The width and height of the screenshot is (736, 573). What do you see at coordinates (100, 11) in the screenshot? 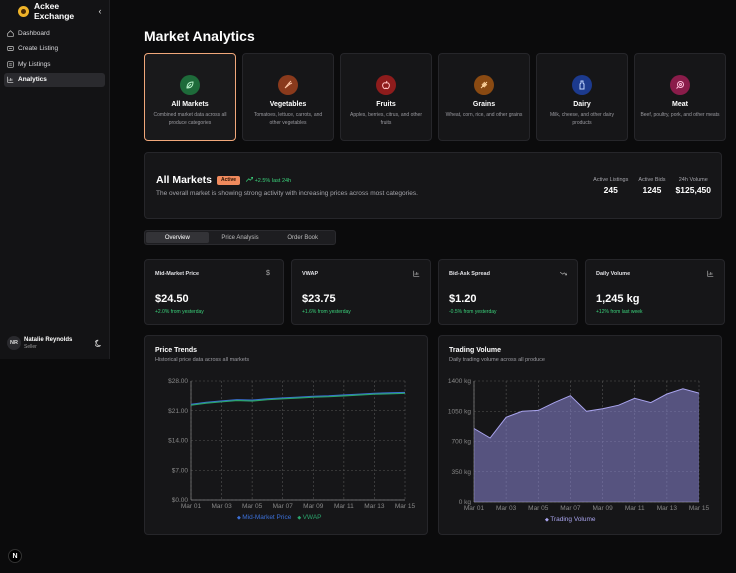
I see `chevron-left-icon: ‹` at bounding box center [100, 11].